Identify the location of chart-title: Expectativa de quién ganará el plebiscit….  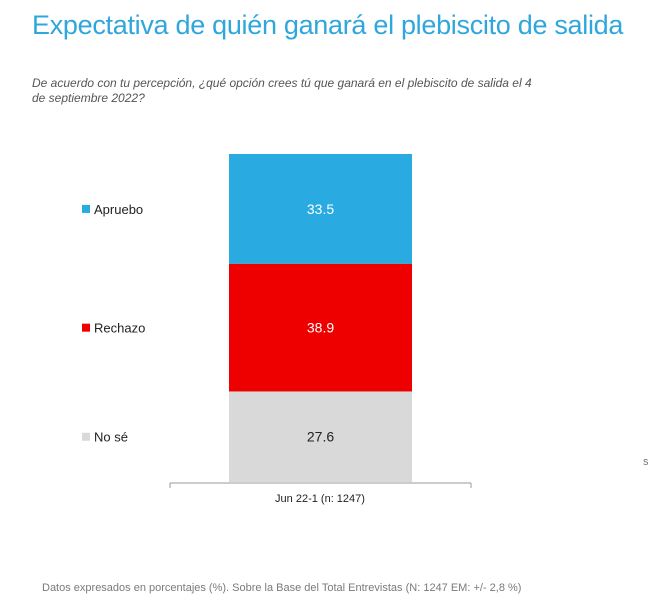
(328, 25).